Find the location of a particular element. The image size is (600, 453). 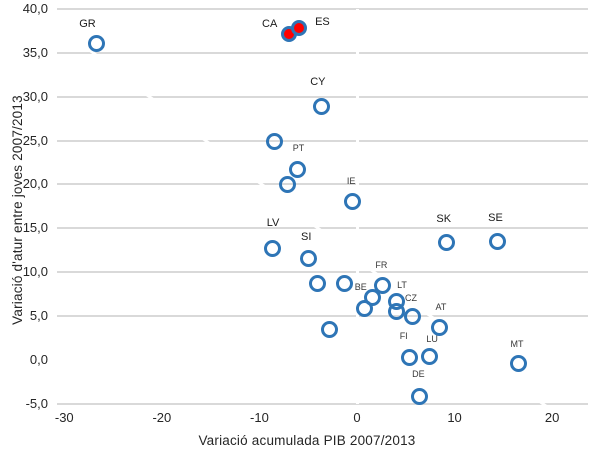

y-tick-label: 15,0 is located at coordinates (35, 228).